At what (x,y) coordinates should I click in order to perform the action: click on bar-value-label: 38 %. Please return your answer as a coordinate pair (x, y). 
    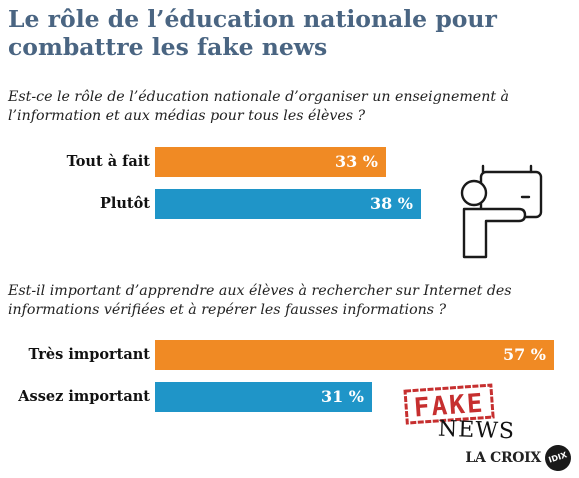
    Looking at the image, I should click on (391, 203).